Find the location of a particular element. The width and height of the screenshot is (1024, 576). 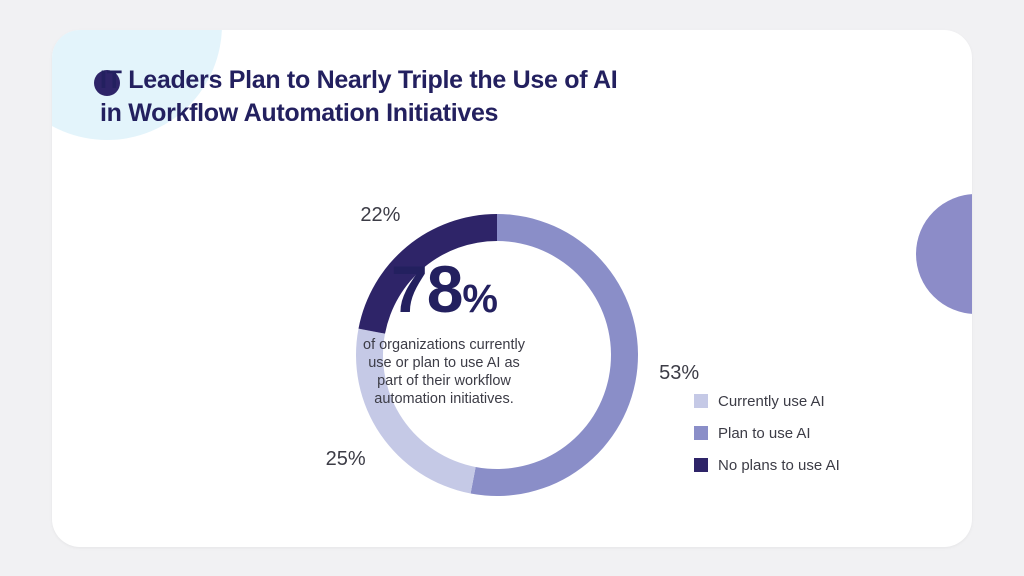

center-description-line-1: of organizations currently is located at coordinates (444, 345).